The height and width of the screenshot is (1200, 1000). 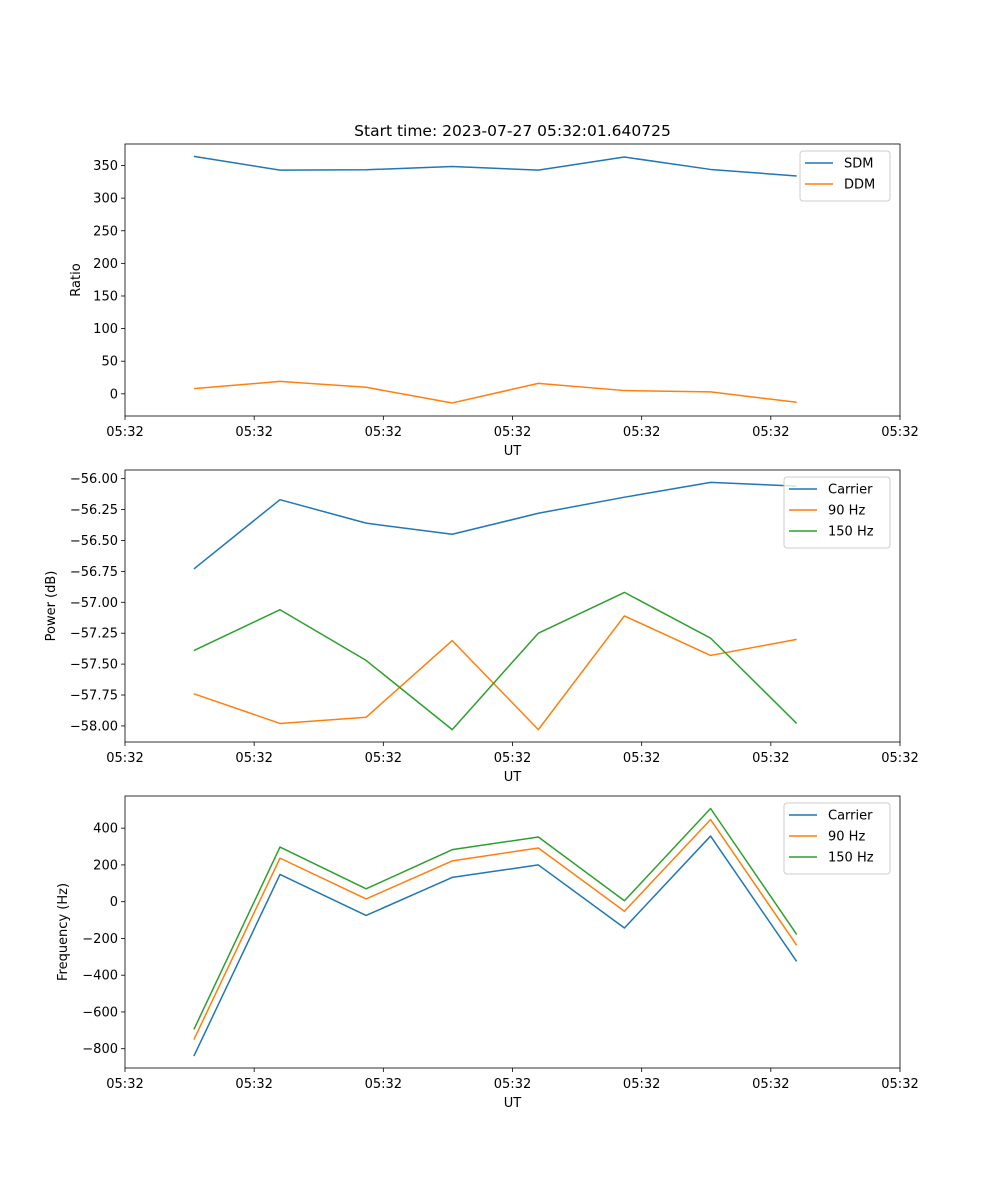 What do you see at coordinates (109, 362) in the screenshot?
I see `y-tick-label: 50` at bounding box center [109, 362].